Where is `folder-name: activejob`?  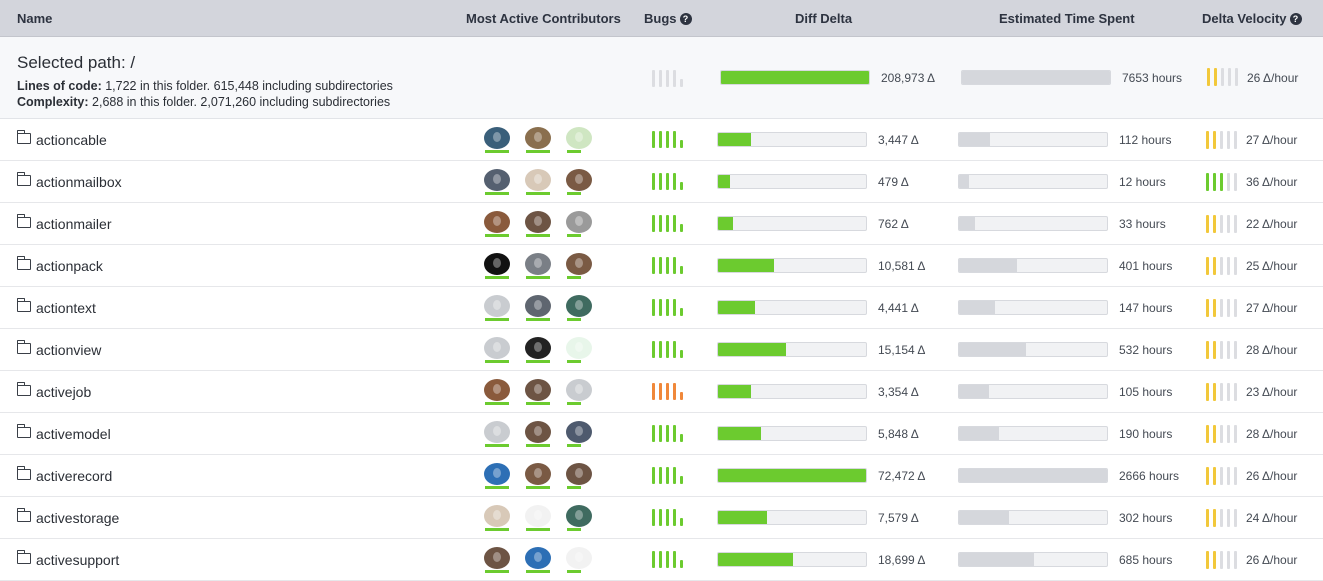
folder-name: activejob is located at coordinates (64, 392).